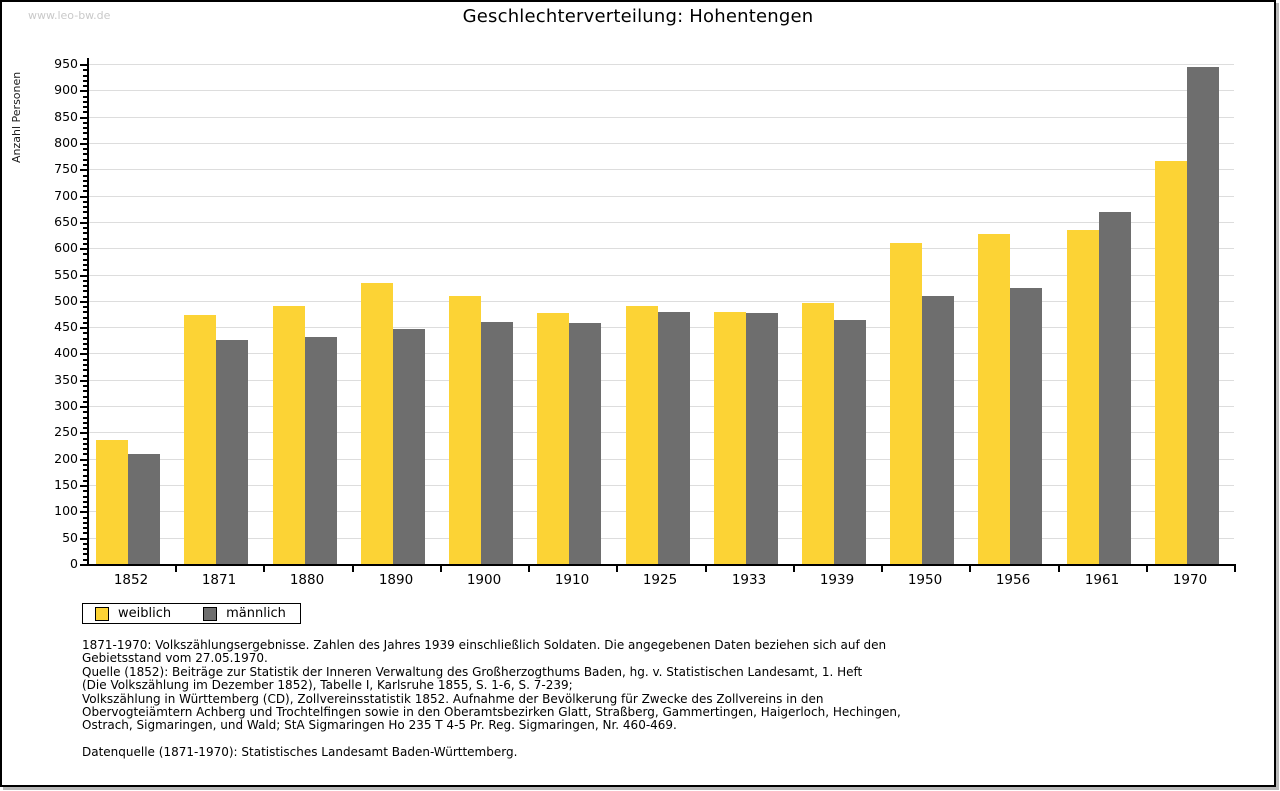 Image resolution: width=1280 pixels, height=791 pixels. Describe the element at coordinates (749, 580) in the screenshot. I see `x-tick-label: 1933` at that location.